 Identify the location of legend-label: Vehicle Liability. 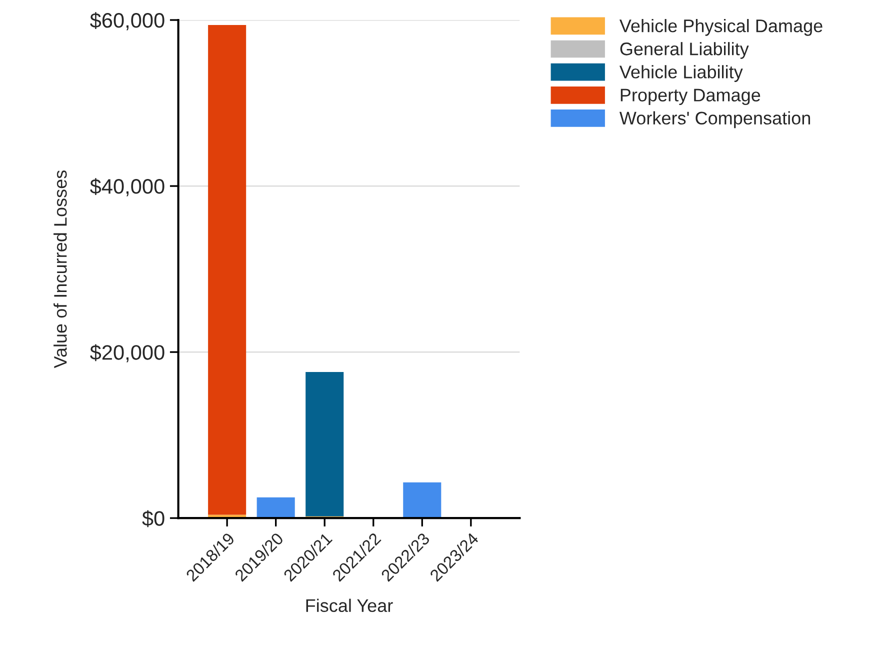
(681, 73).